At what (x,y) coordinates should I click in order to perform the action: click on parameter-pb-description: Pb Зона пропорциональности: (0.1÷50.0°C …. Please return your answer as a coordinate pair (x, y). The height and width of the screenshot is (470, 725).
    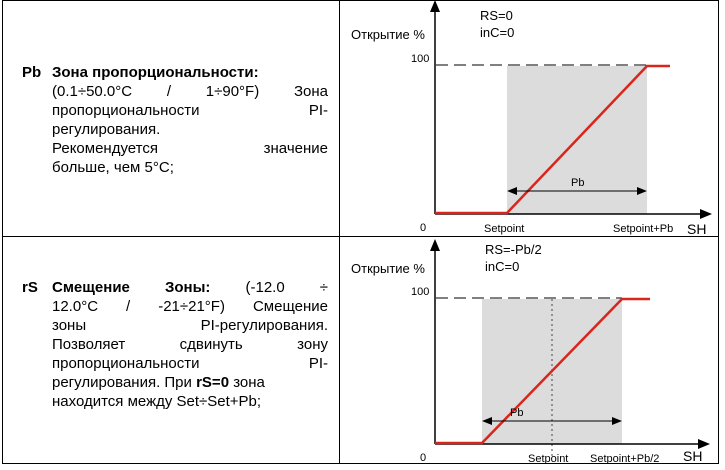
    Looking at the image, I should click on (175, 120).